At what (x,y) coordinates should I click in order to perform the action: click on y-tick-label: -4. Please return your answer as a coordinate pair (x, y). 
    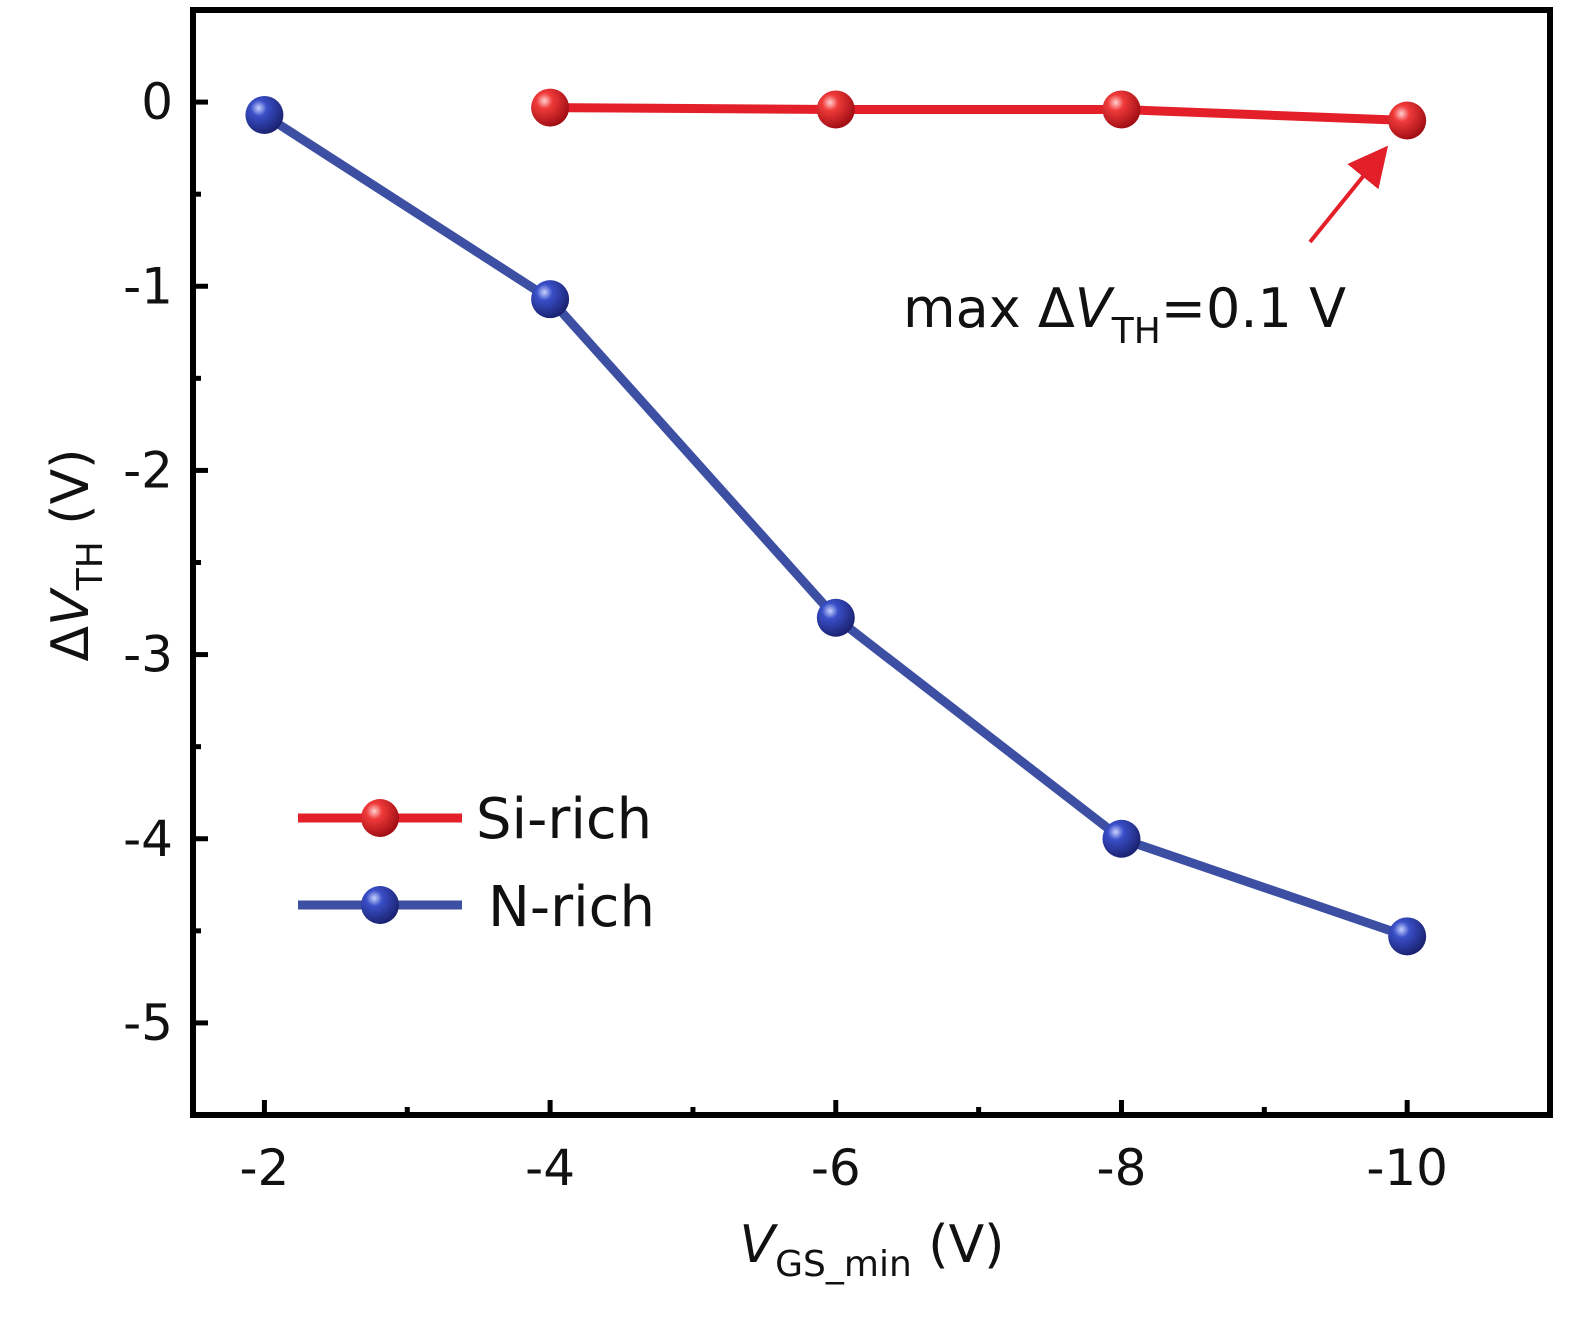
    Looking at the image, I should click on (148, 839).